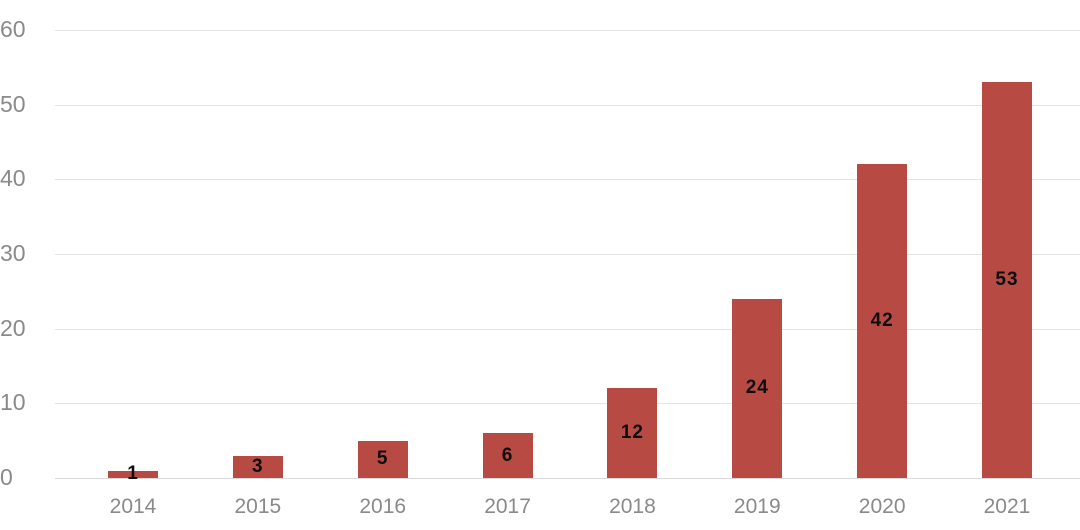 This screenshot has height=530, width=1080. I want to click on bar-value-label: 24, so click(757, 388).